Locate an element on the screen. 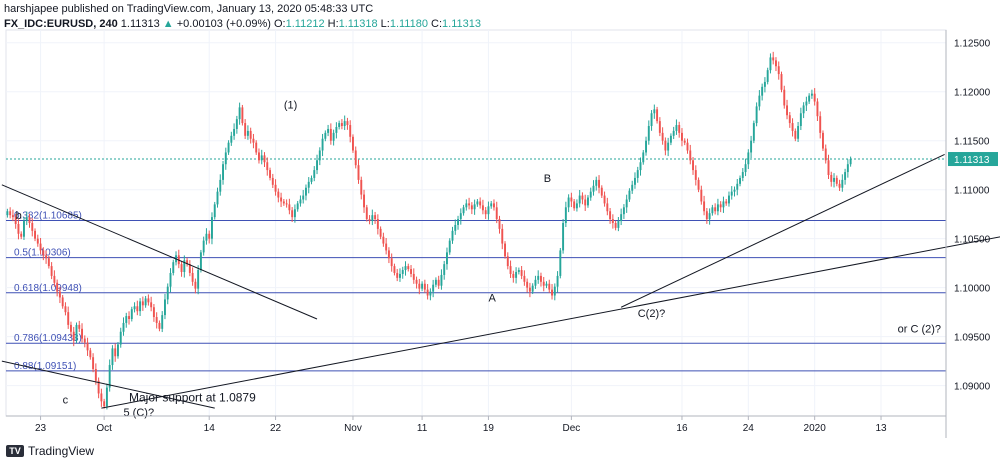 The image size is (1000, 467). price-tick-label: 1.10000 is located at coordinates (972, 289).